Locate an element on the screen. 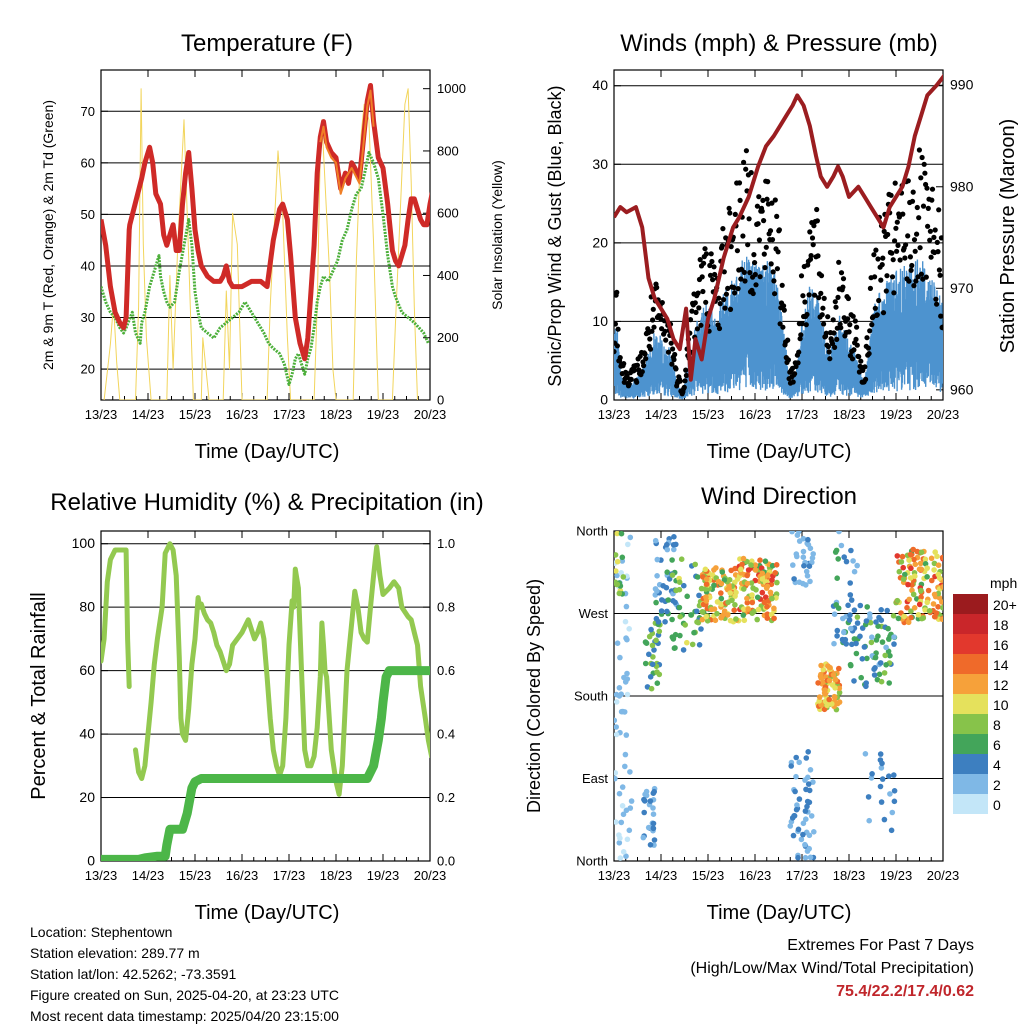  legend-title: mph is located at coordinates (1003, 583).